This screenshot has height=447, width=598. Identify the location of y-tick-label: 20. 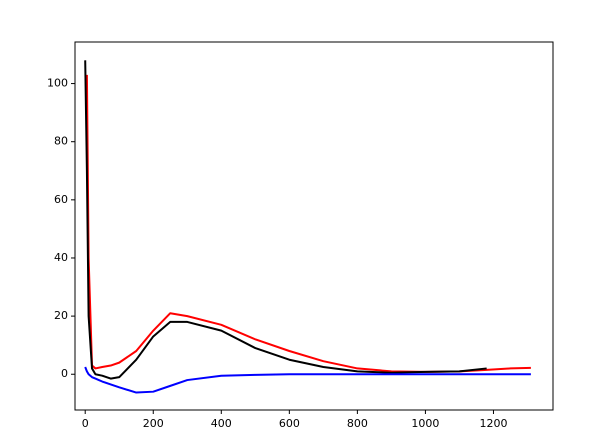
(61, 315).